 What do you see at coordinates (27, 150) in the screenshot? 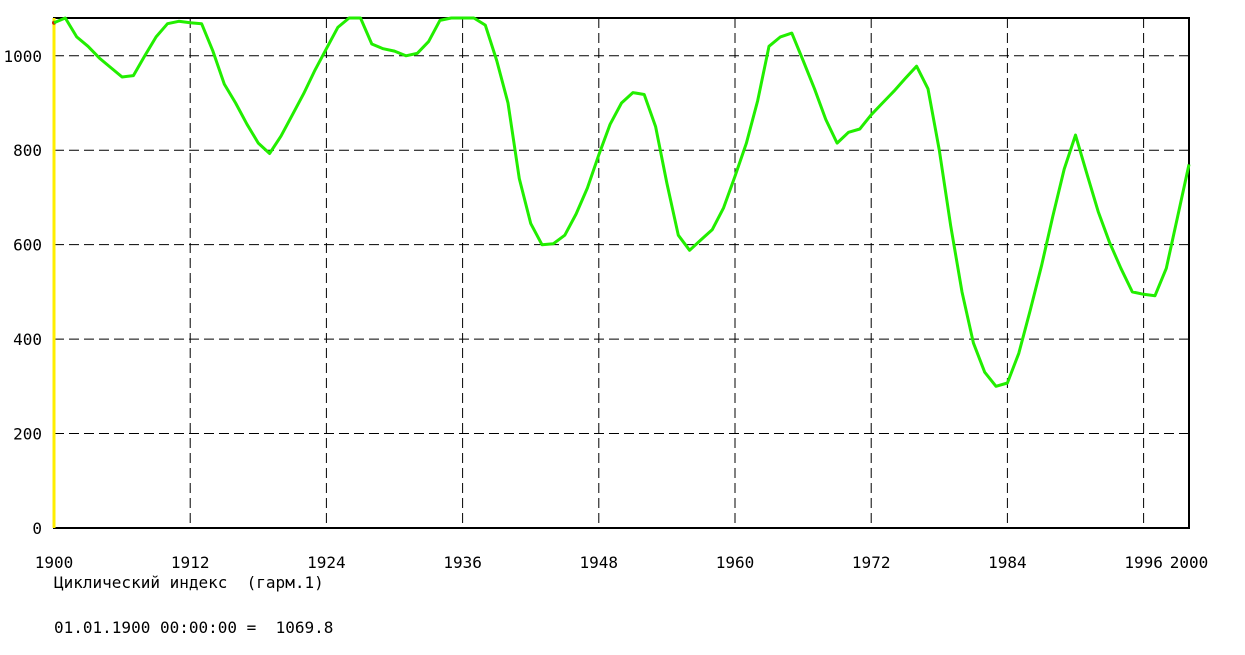
I see `y-tick-label-800: 800` at bounding box center [27, 150].